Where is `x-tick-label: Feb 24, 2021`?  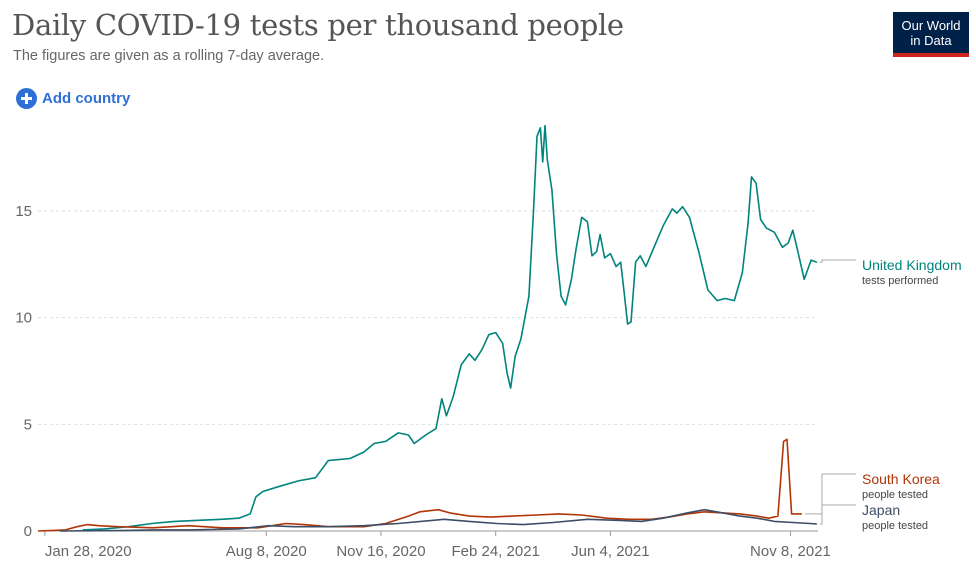
x-tick-label: Feb 24, 2021 is located at coordinates (495, 551).